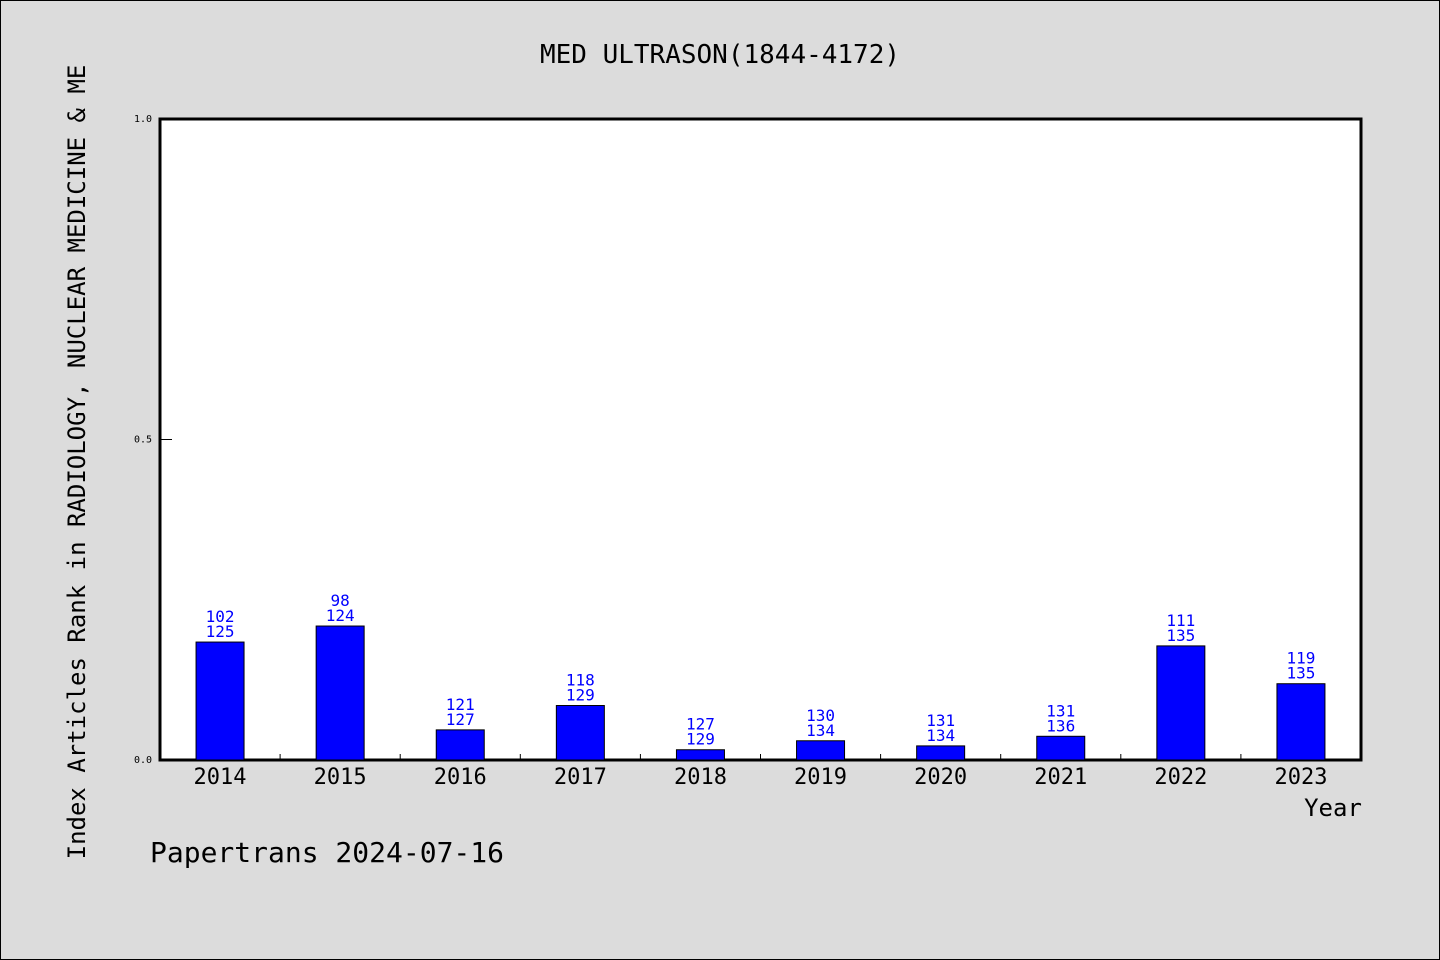  Describe the element at coordinates (1060, 725) in the screenshot. I see `bar-label-bottom: 136` at that location.